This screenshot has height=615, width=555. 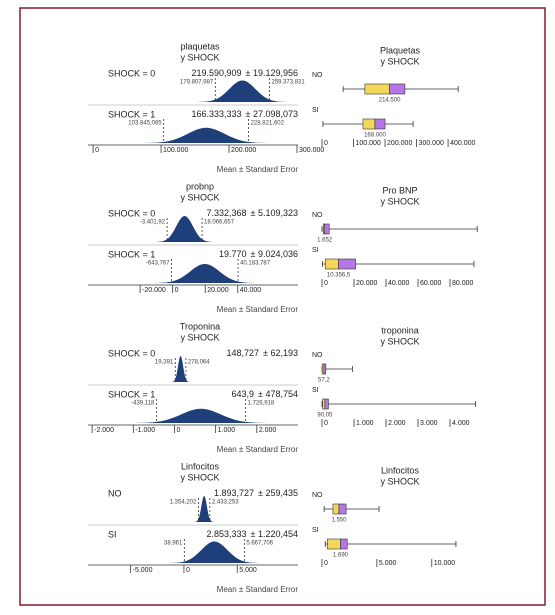 What do you see at coordinates (233, 254) in the screenshot?
I see `mean-label: 19.770` at bounding box center [233, 254].